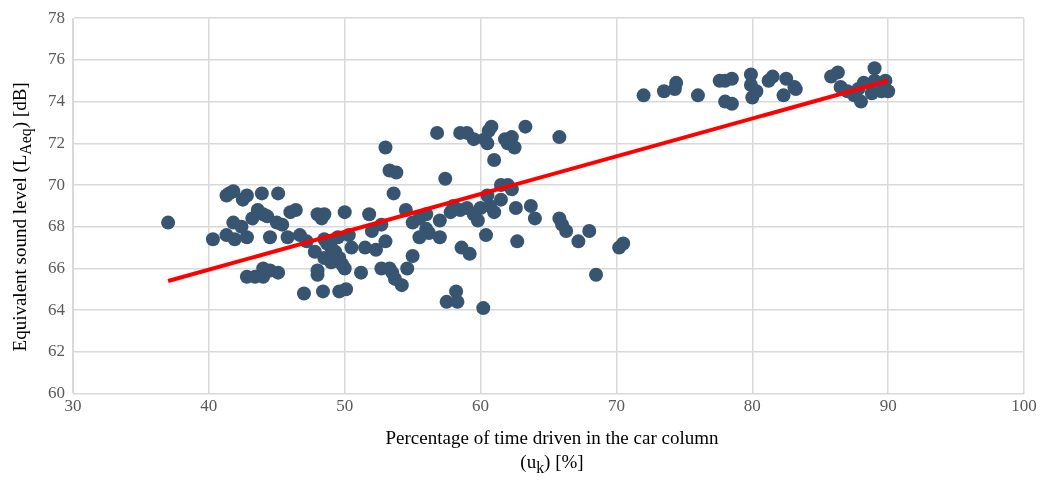 The image size is (1046, 491). I want to click on y-tick-label: 62, so click(56, 351).